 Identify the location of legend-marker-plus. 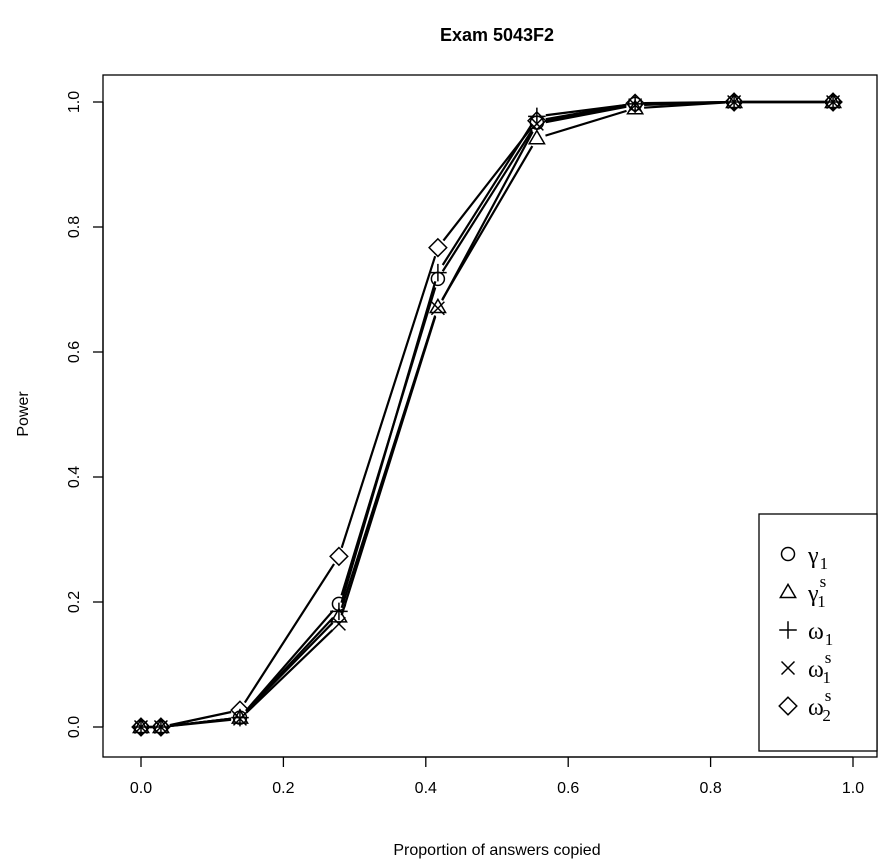
(788, 630).